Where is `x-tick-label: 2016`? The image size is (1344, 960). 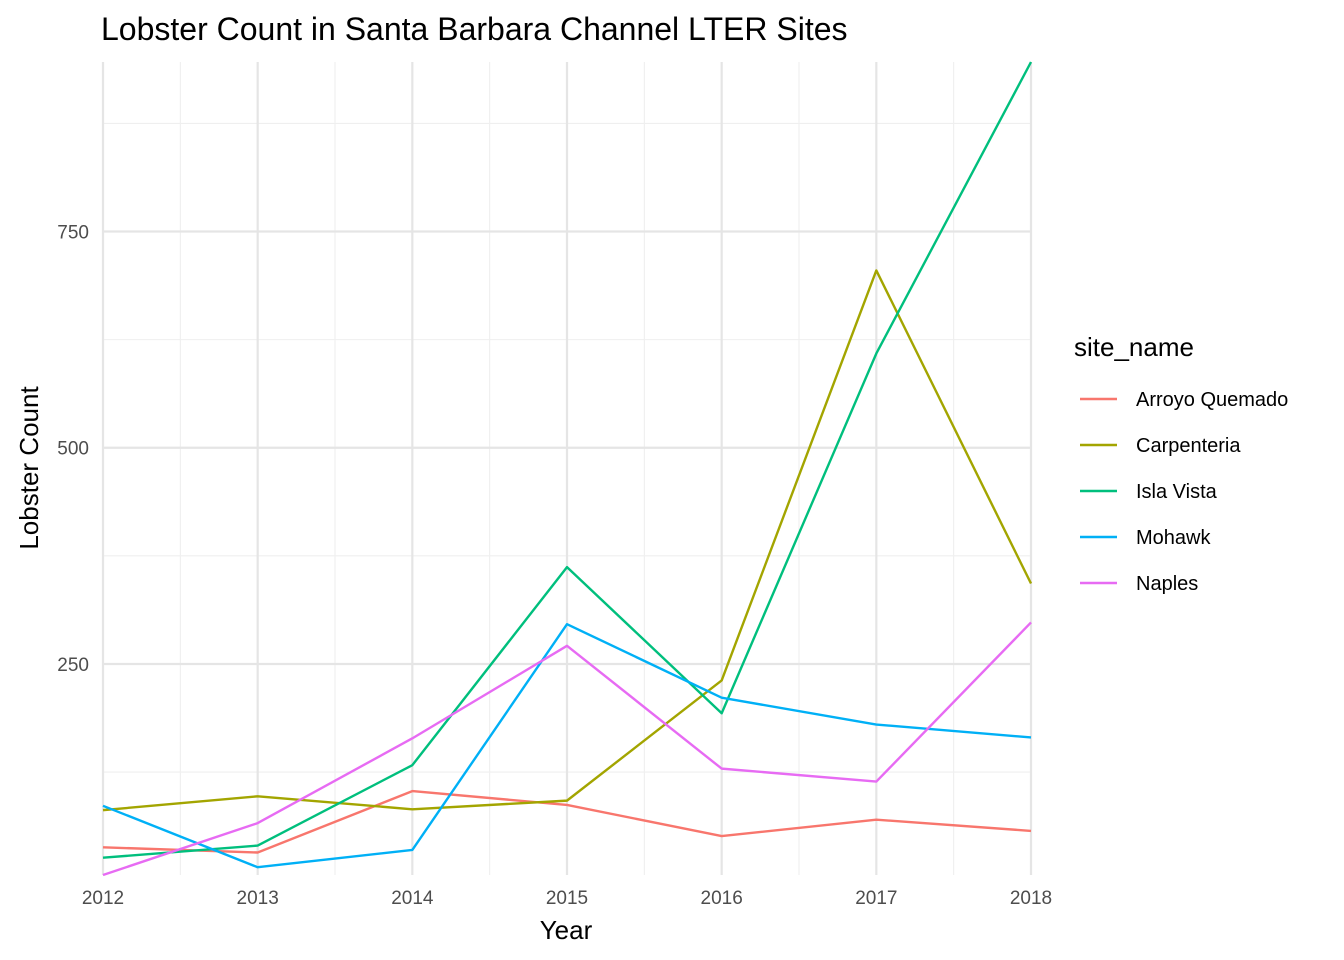
x-tick-label: 2016 is located at coordinates (722, 898).